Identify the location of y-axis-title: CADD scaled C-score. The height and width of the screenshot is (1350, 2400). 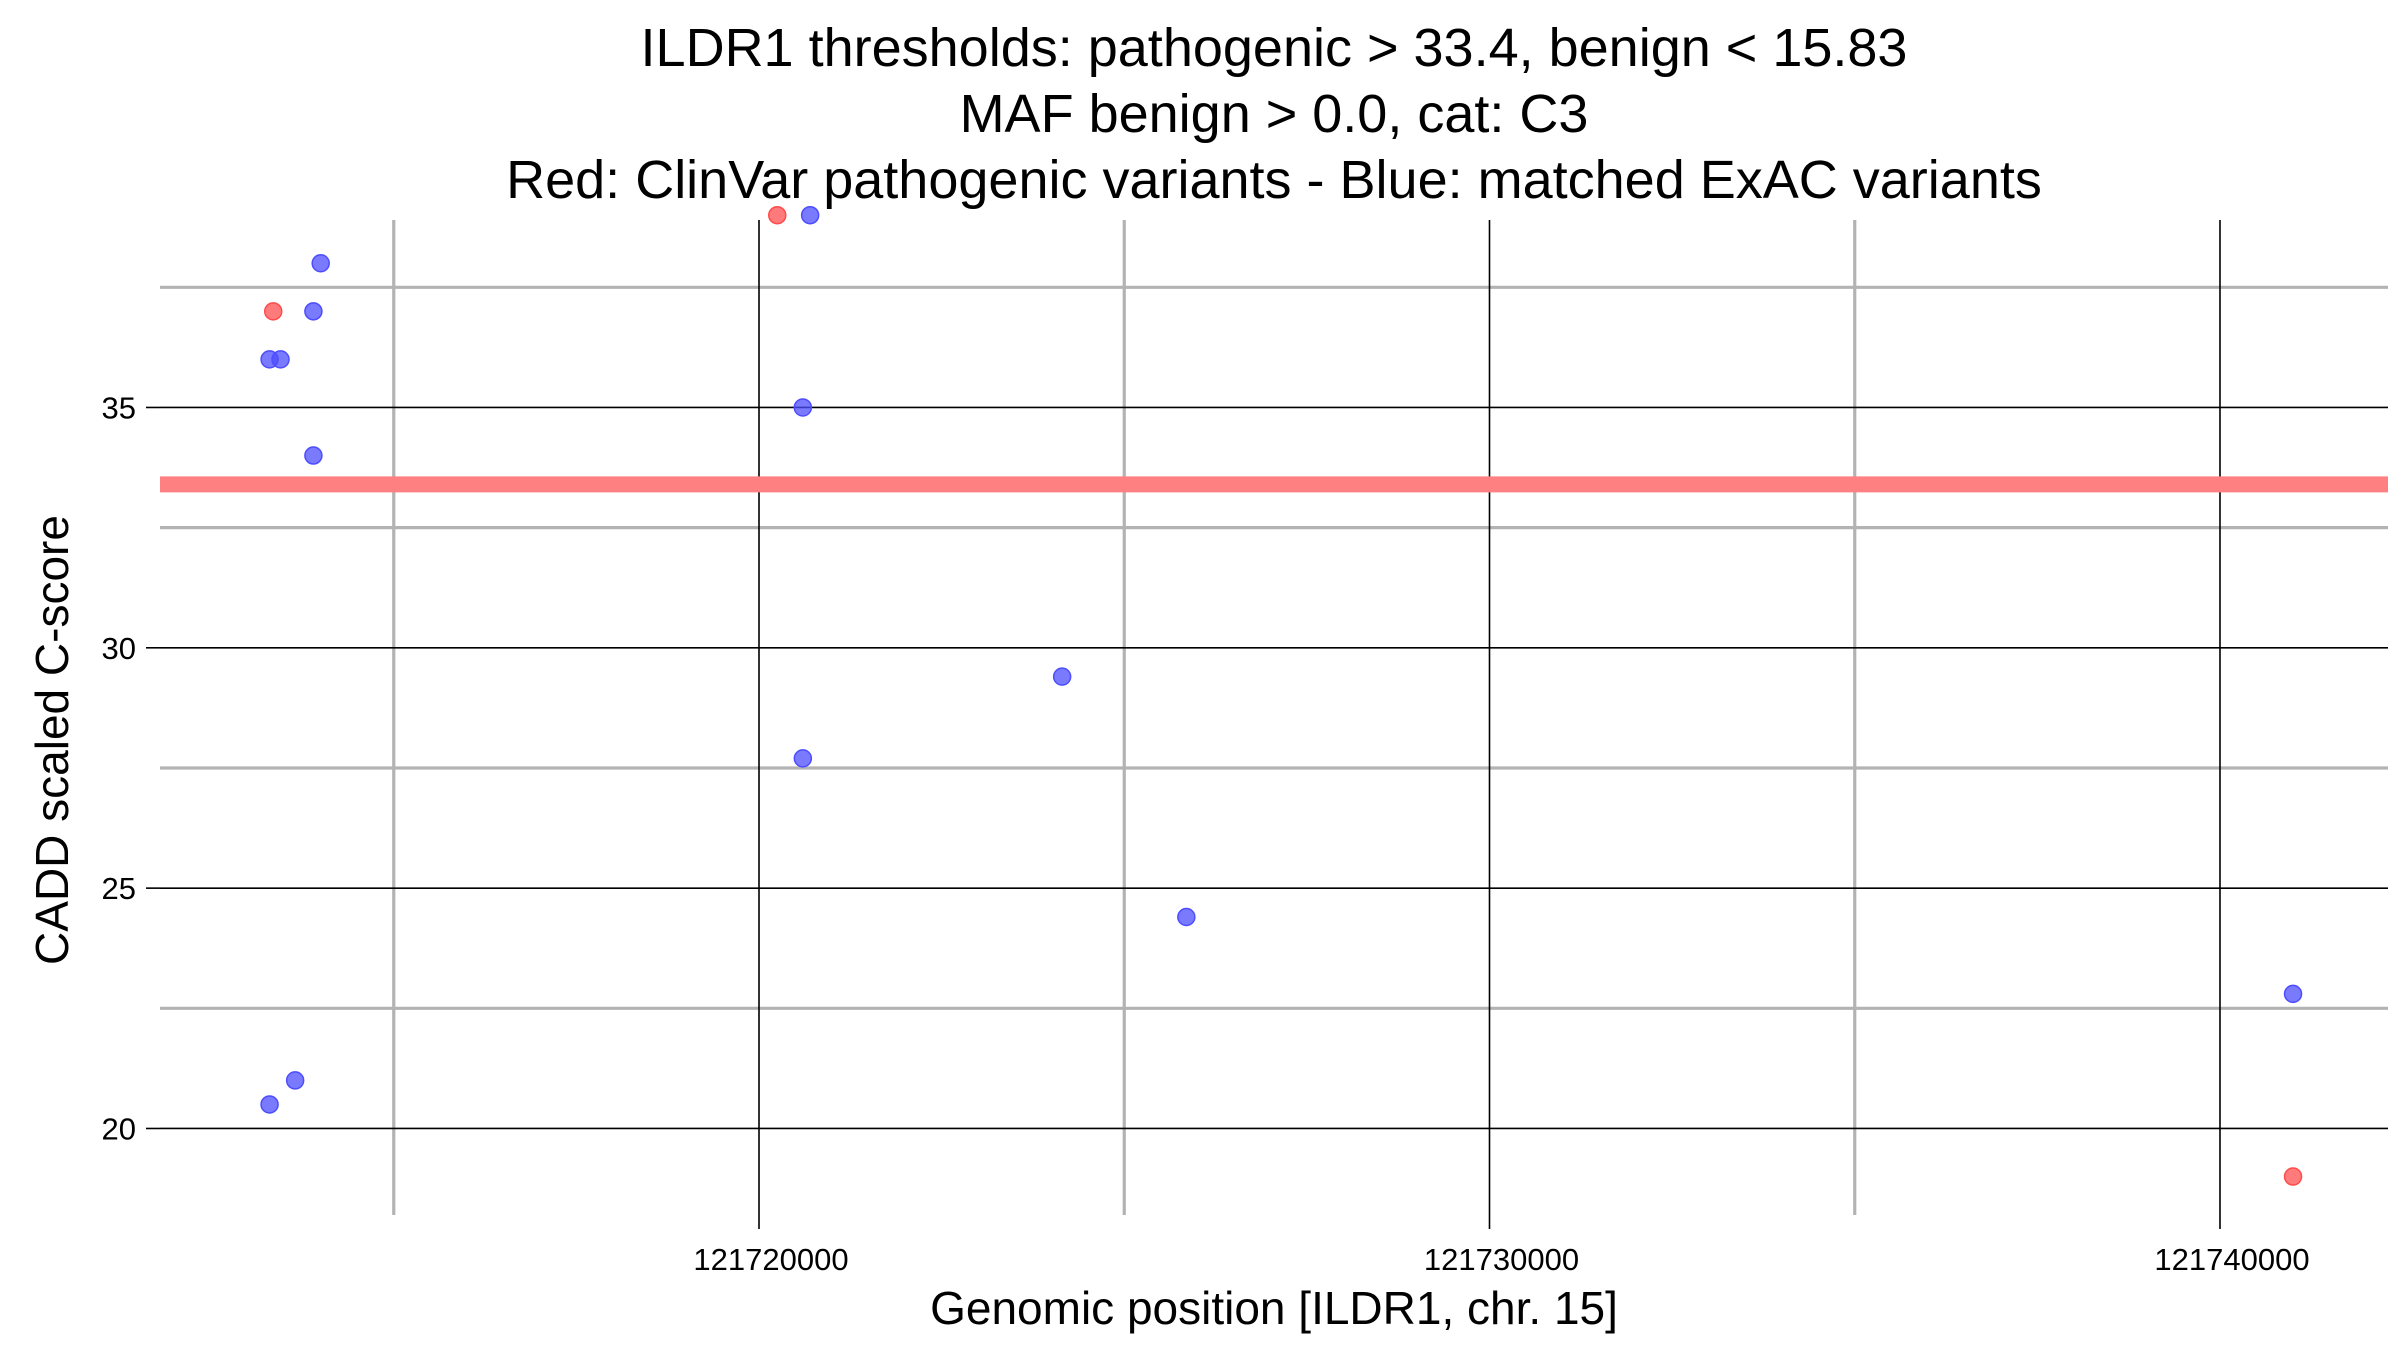
(52, 740).